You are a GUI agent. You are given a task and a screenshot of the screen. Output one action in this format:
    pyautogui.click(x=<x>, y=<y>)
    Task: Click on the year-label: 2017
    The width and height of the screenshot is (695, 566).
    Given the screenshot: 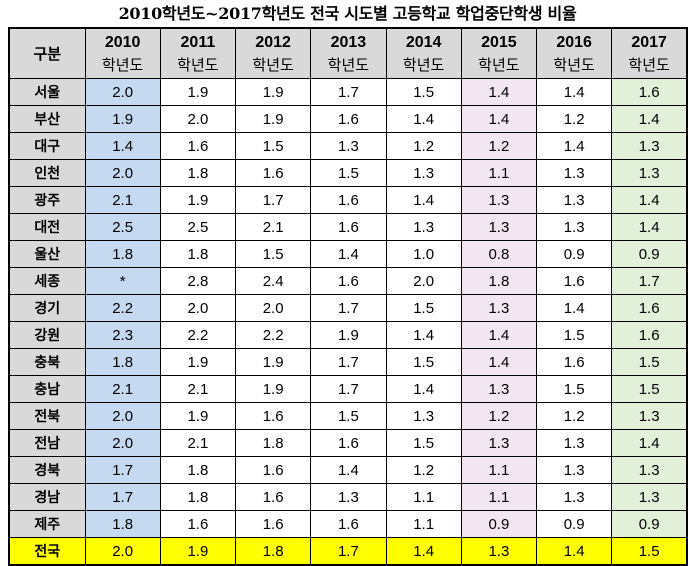 What is the action you would take?
    pyautogui.click(x=649, y=42)
    